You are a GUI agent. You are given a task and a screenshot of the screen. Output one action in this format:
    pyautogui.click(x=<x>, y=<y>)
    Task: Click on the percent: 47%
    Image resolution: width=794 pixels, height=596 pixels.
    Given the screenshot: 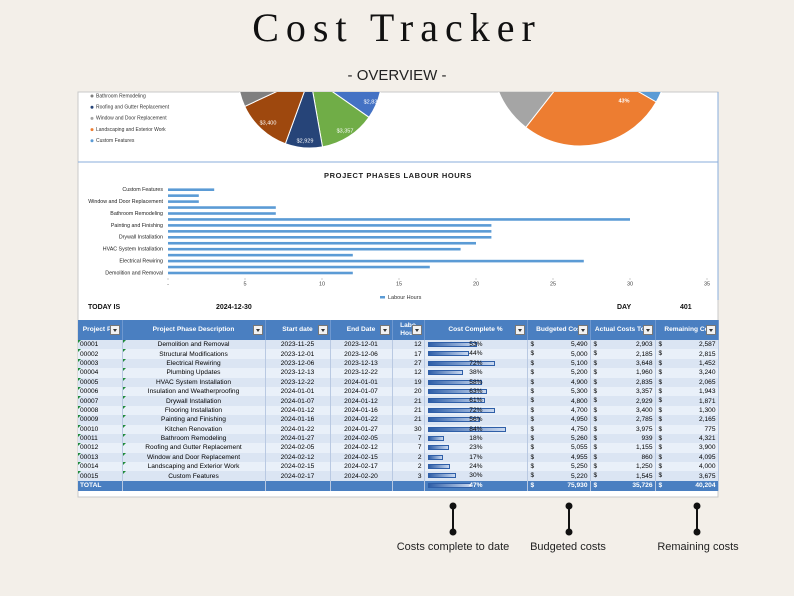 What is the action you would take?
    pyautogui.click(x=476, y=485)
    